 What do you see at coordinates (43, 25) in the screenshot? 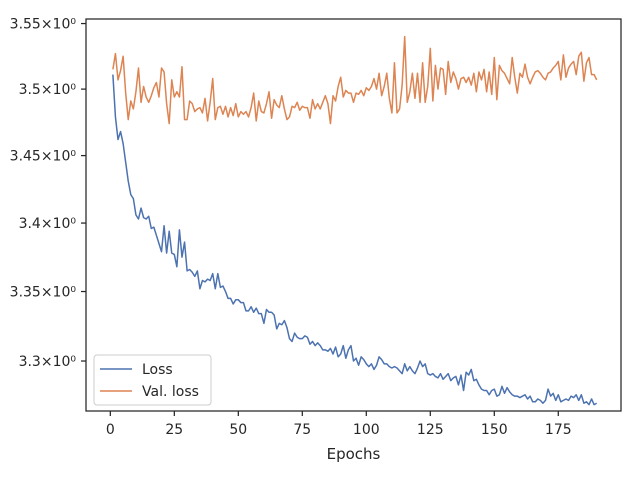
I see `y-tick-label: 3.55×10⁰` at bounding box center [43, 25].